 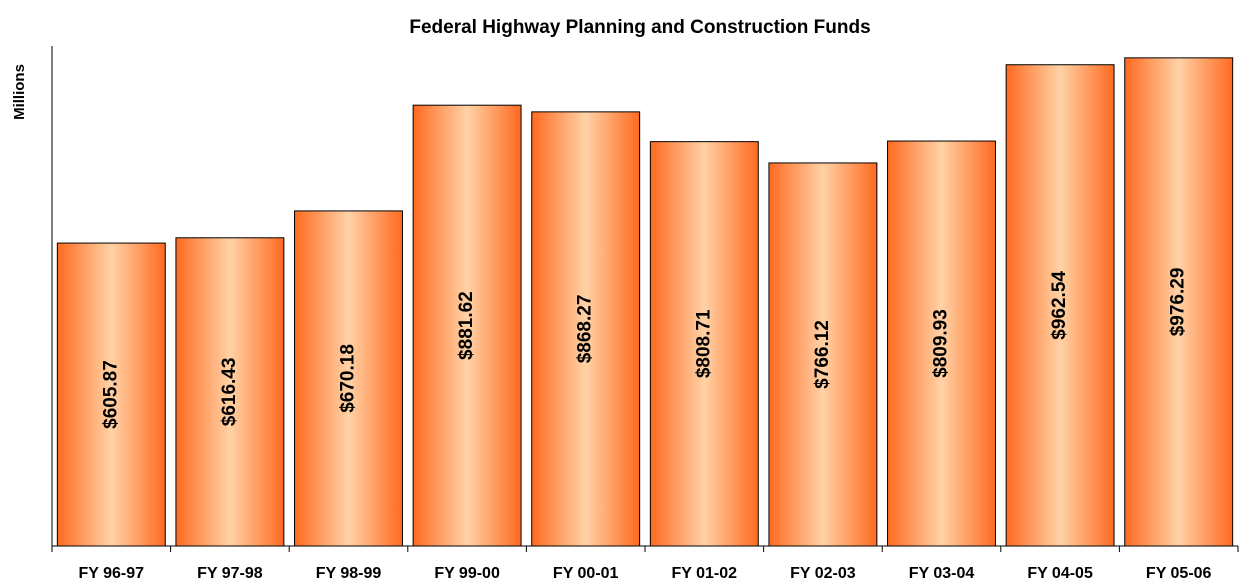 I want to click on data-label: $766.12, so click(x=822, y=354).